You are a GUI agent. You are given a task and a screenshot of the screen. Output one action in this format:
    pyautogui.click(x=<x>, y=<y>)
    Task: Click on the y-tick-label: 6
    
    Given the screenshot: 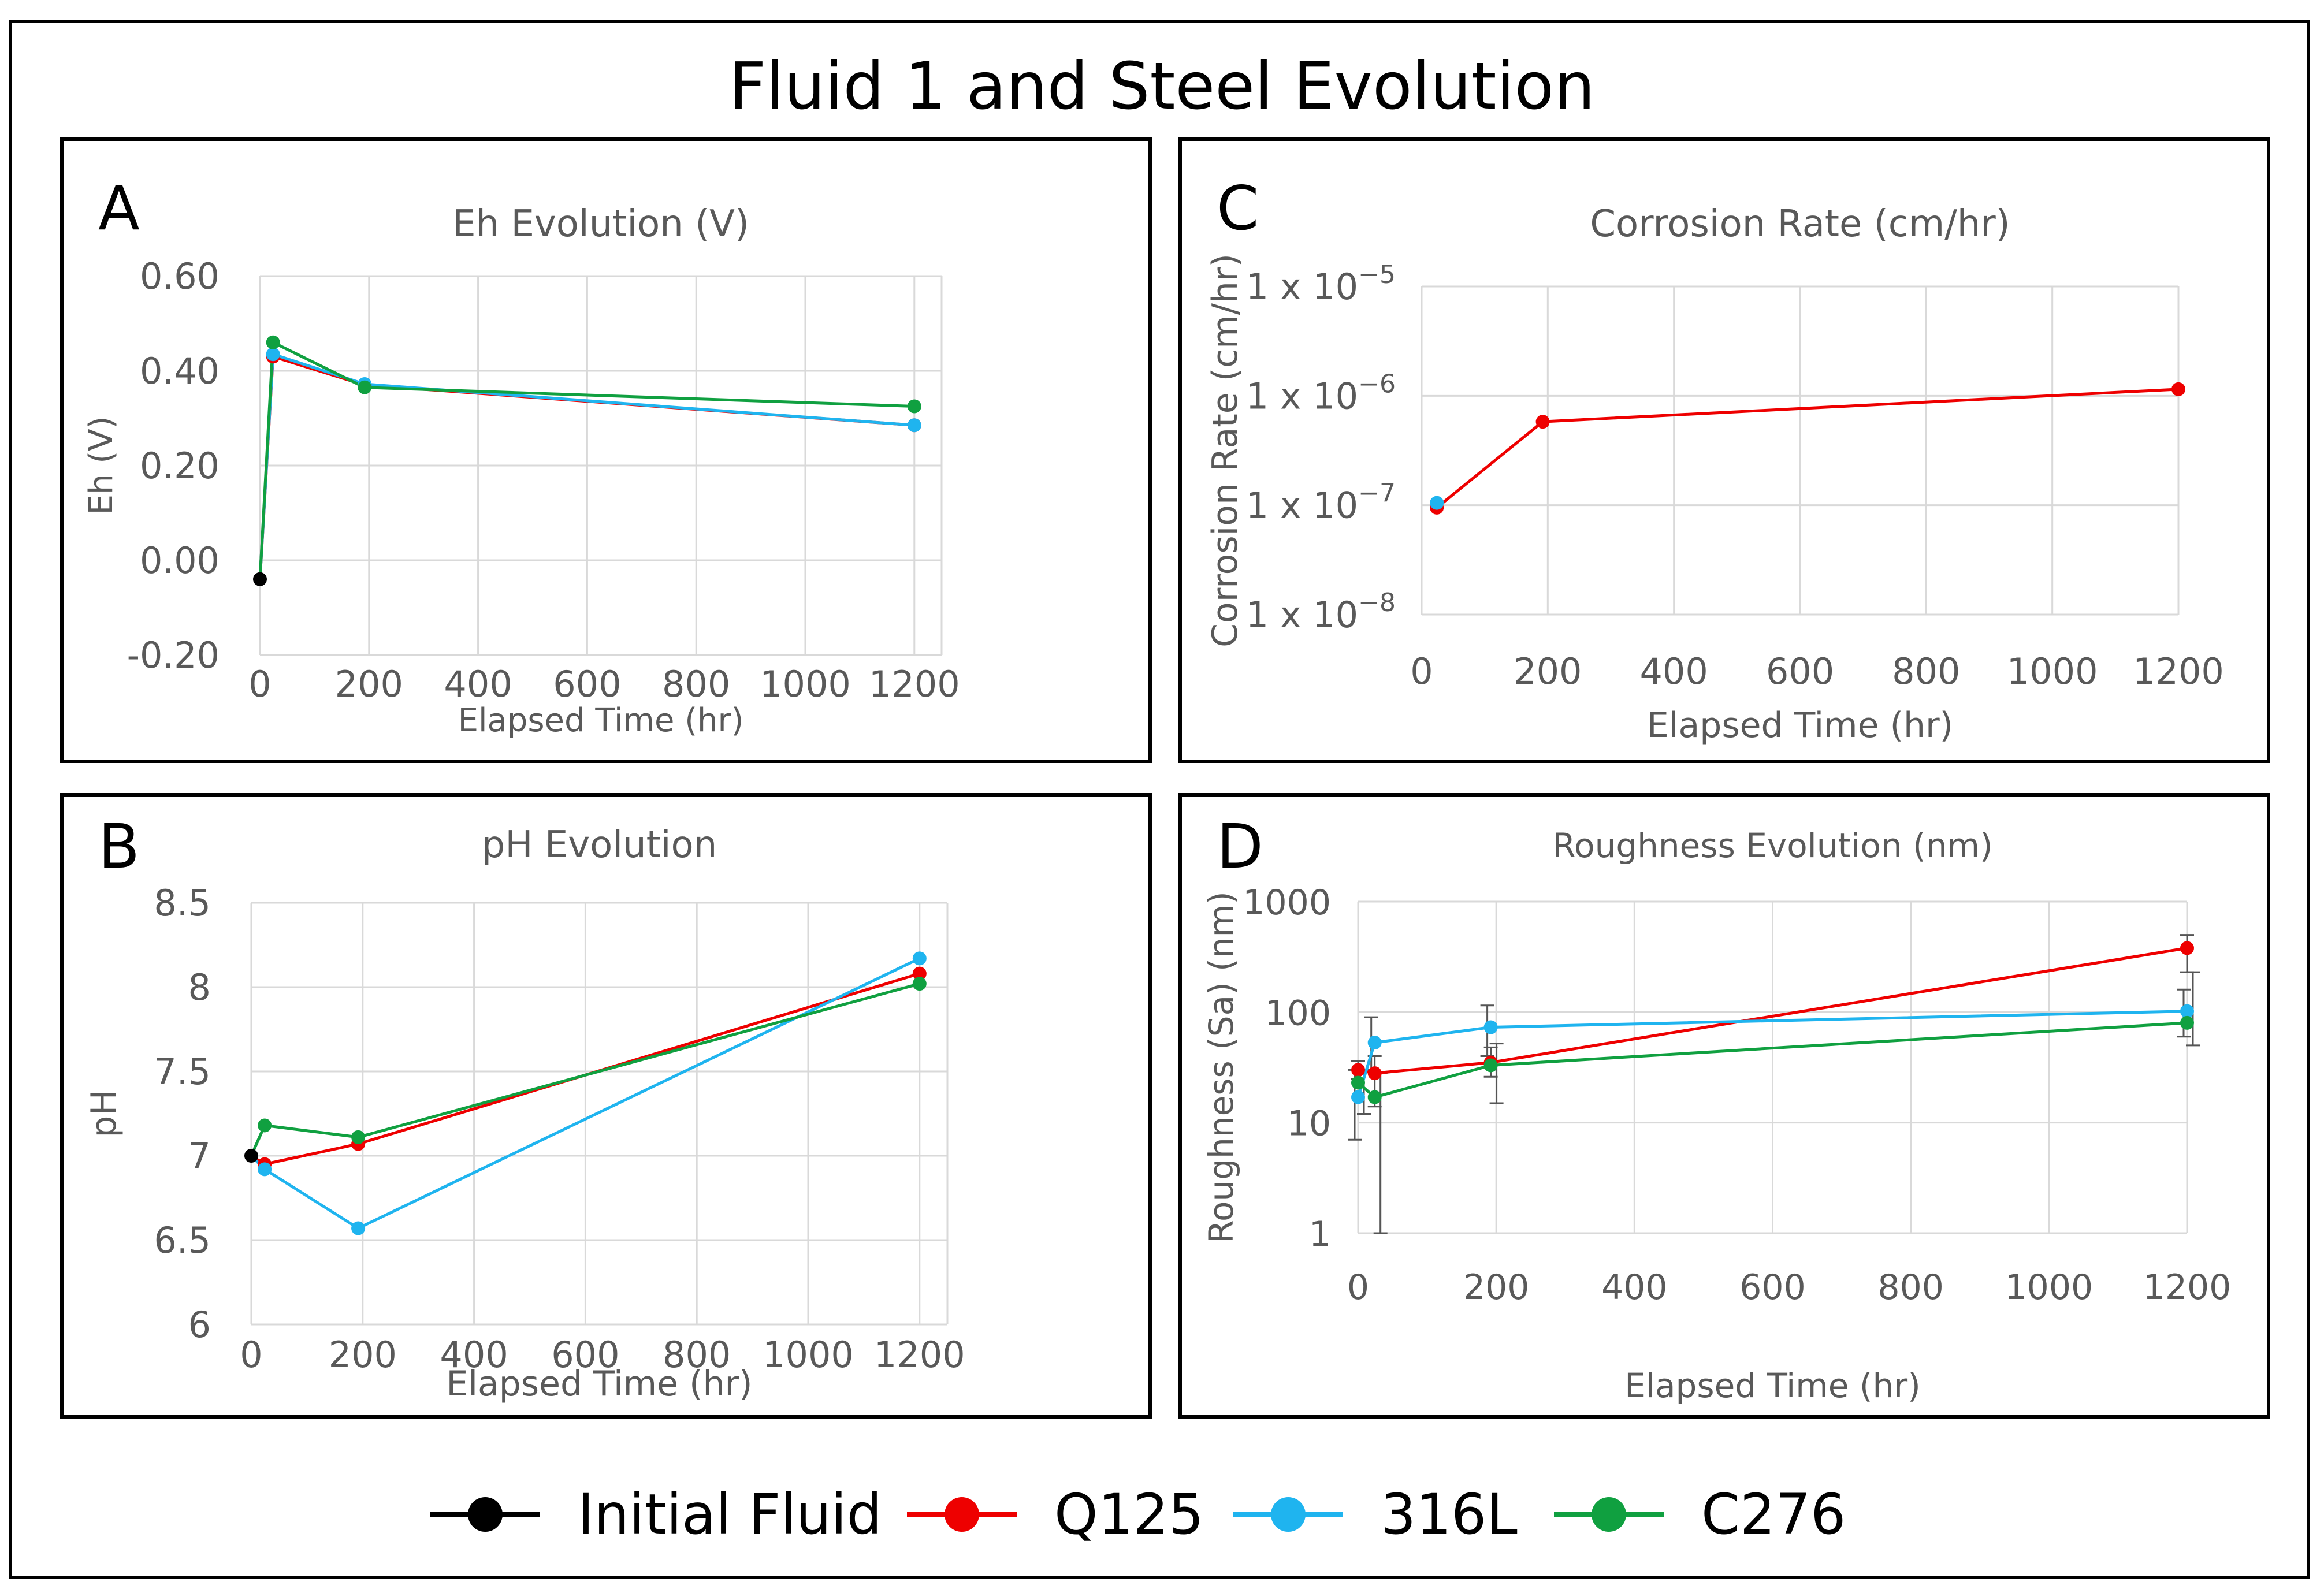 What is the action you would take?
    pyautogui.click(x=199, y=1325)
    